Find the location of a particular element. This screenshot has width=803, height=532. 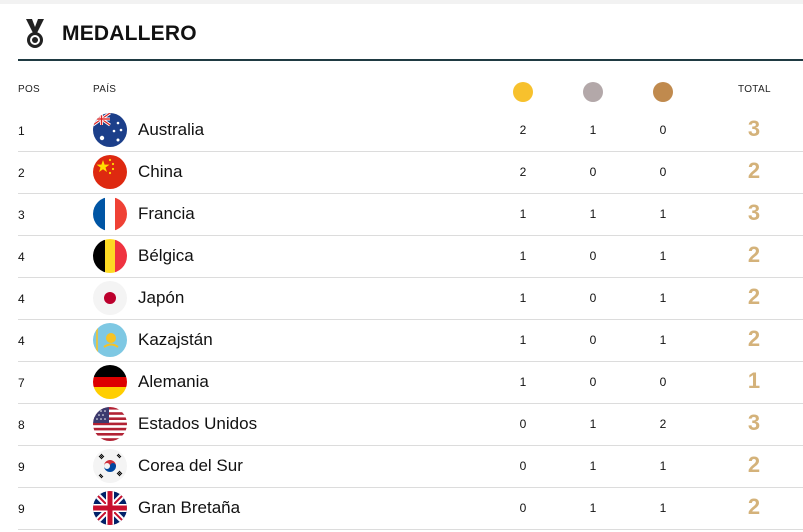

australia-flag-icon is located at coordinates (110, 130).